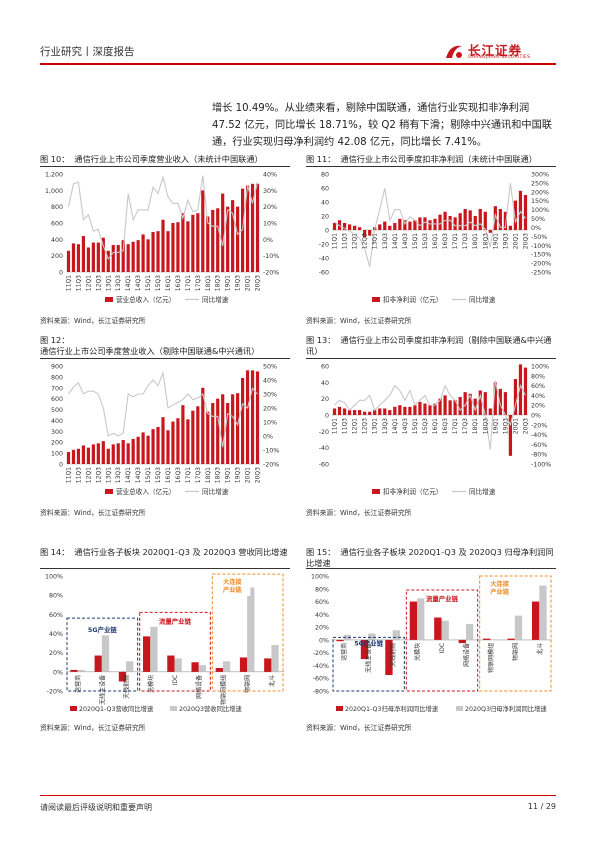 The width and height of the screenshot is (596, 842). I want to click on group-label: 5G产业链, so click(102, 629).